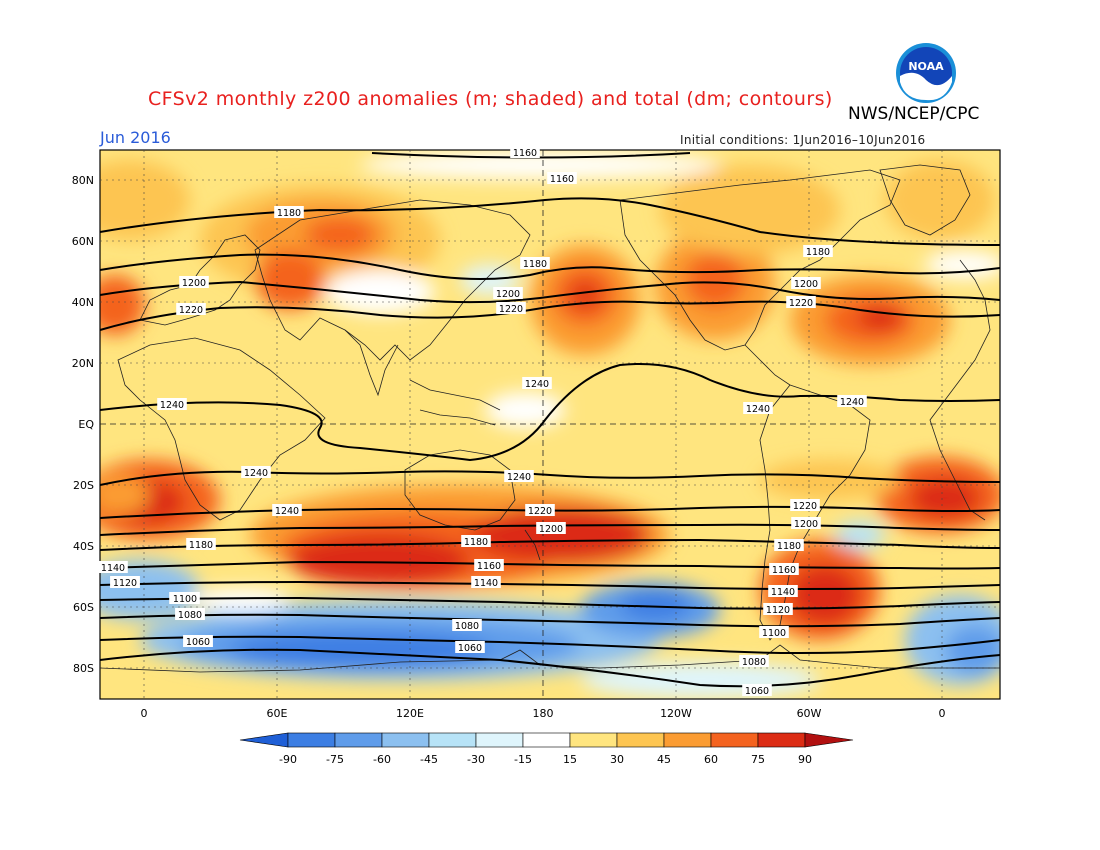 This screenshot has width=1100, height=850. I want to click on colorbar-tick-label: -15, so click(523, 759).